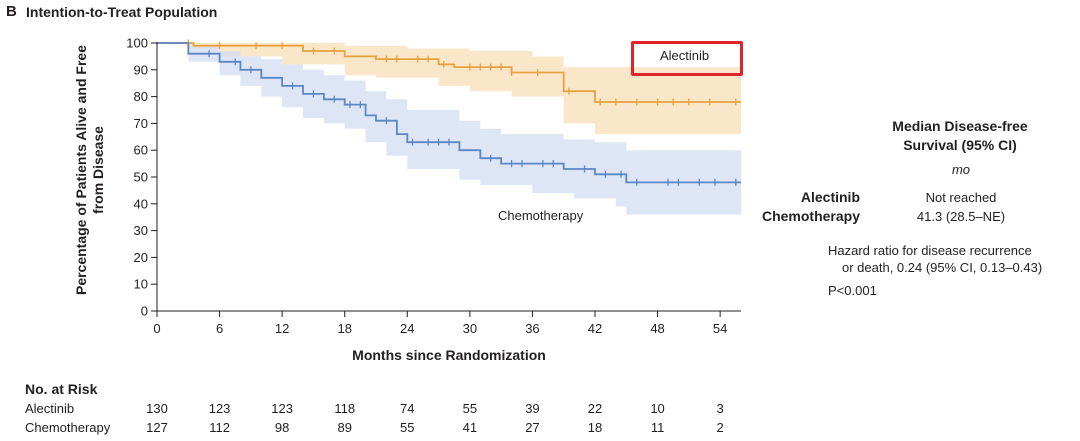 This screenshot has height=441, width=1080. I want to click on risk-value-chemotherapy: 89, so click(344, 427).